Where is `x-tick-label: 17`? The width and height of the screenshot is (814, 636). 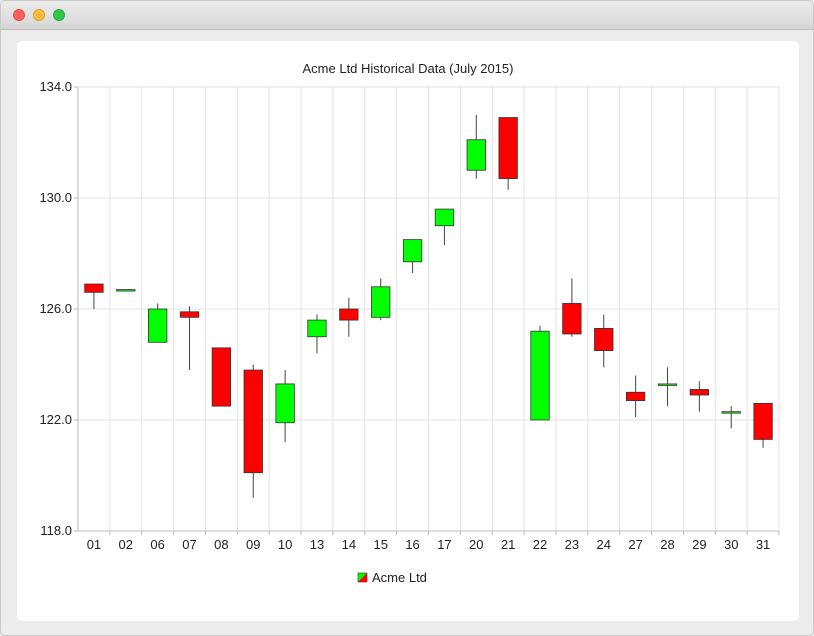
x-tick-label: 17 is located at coordinates (444, 544).